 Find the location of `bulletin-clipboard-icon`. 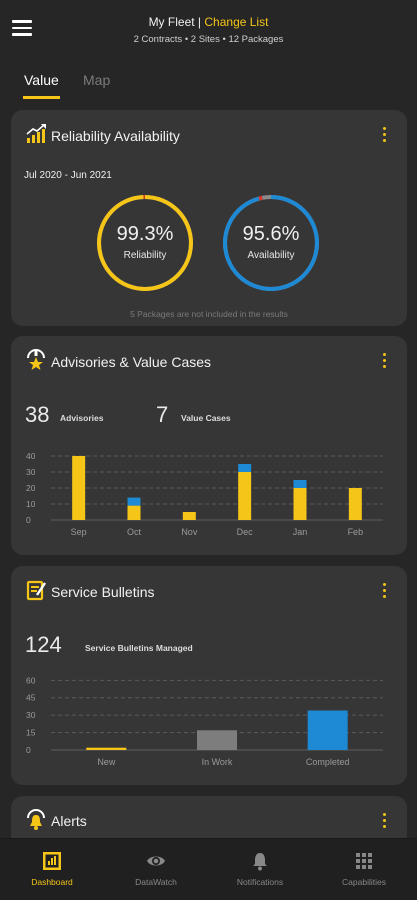

bulletin-clipboard-icon is located at coordinates (36, 590).